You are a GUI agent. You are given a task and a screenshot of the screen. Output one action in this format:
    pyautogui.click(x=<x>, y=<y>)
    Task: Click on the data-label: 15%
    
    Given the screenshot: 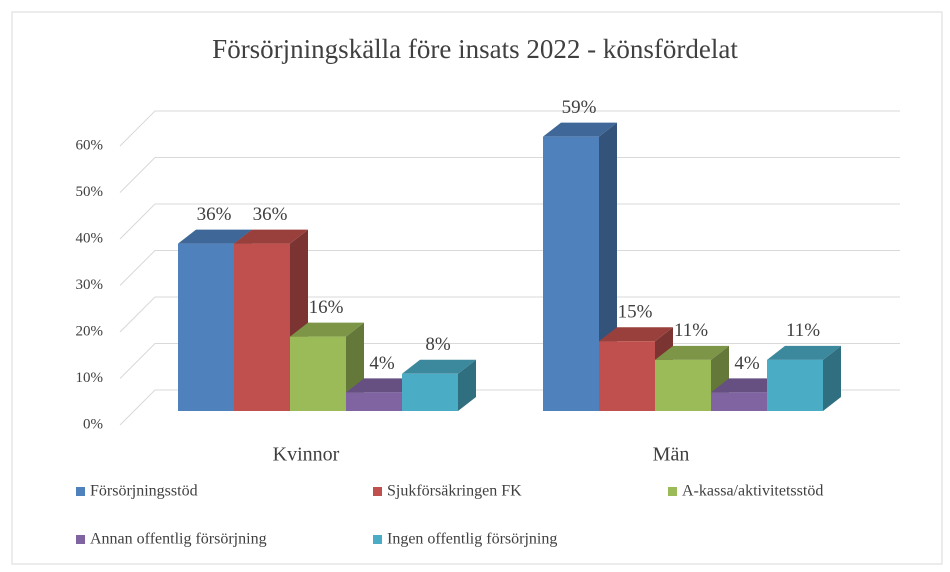 What is the action you would take?
    pyautogui.click(x=635, y=312)
    